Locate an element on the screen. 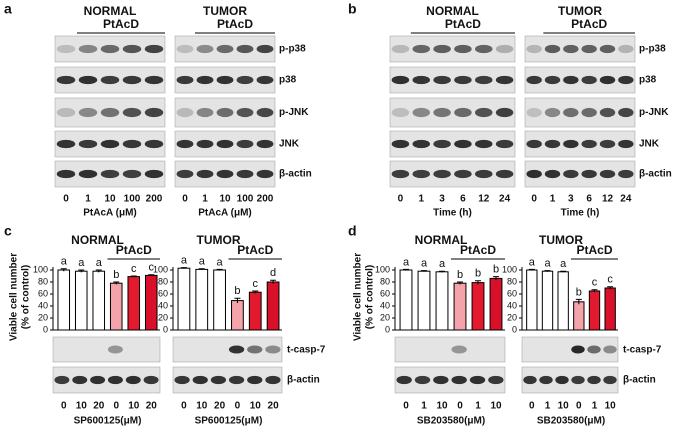 The height and width of the screenshot is (442, 685). panel-label: a is located at coordinates (8, 9).